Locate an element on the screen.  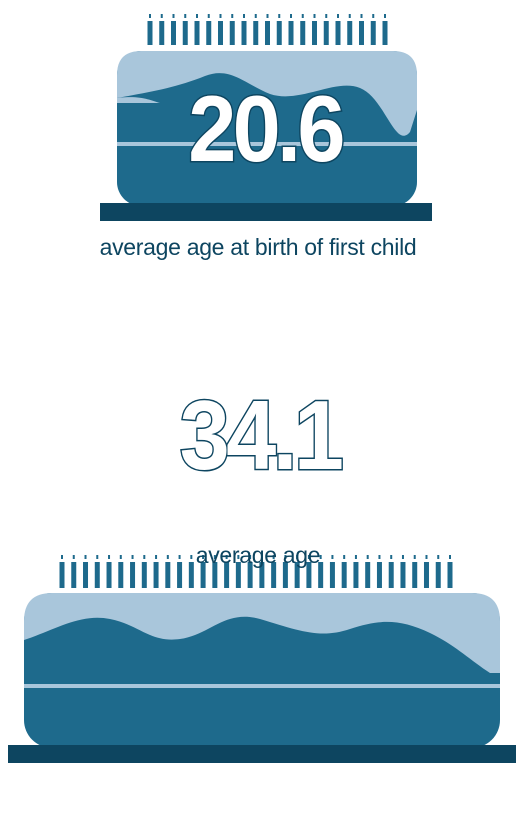
frosting-wave-lower is located at coordinates (138, 100).